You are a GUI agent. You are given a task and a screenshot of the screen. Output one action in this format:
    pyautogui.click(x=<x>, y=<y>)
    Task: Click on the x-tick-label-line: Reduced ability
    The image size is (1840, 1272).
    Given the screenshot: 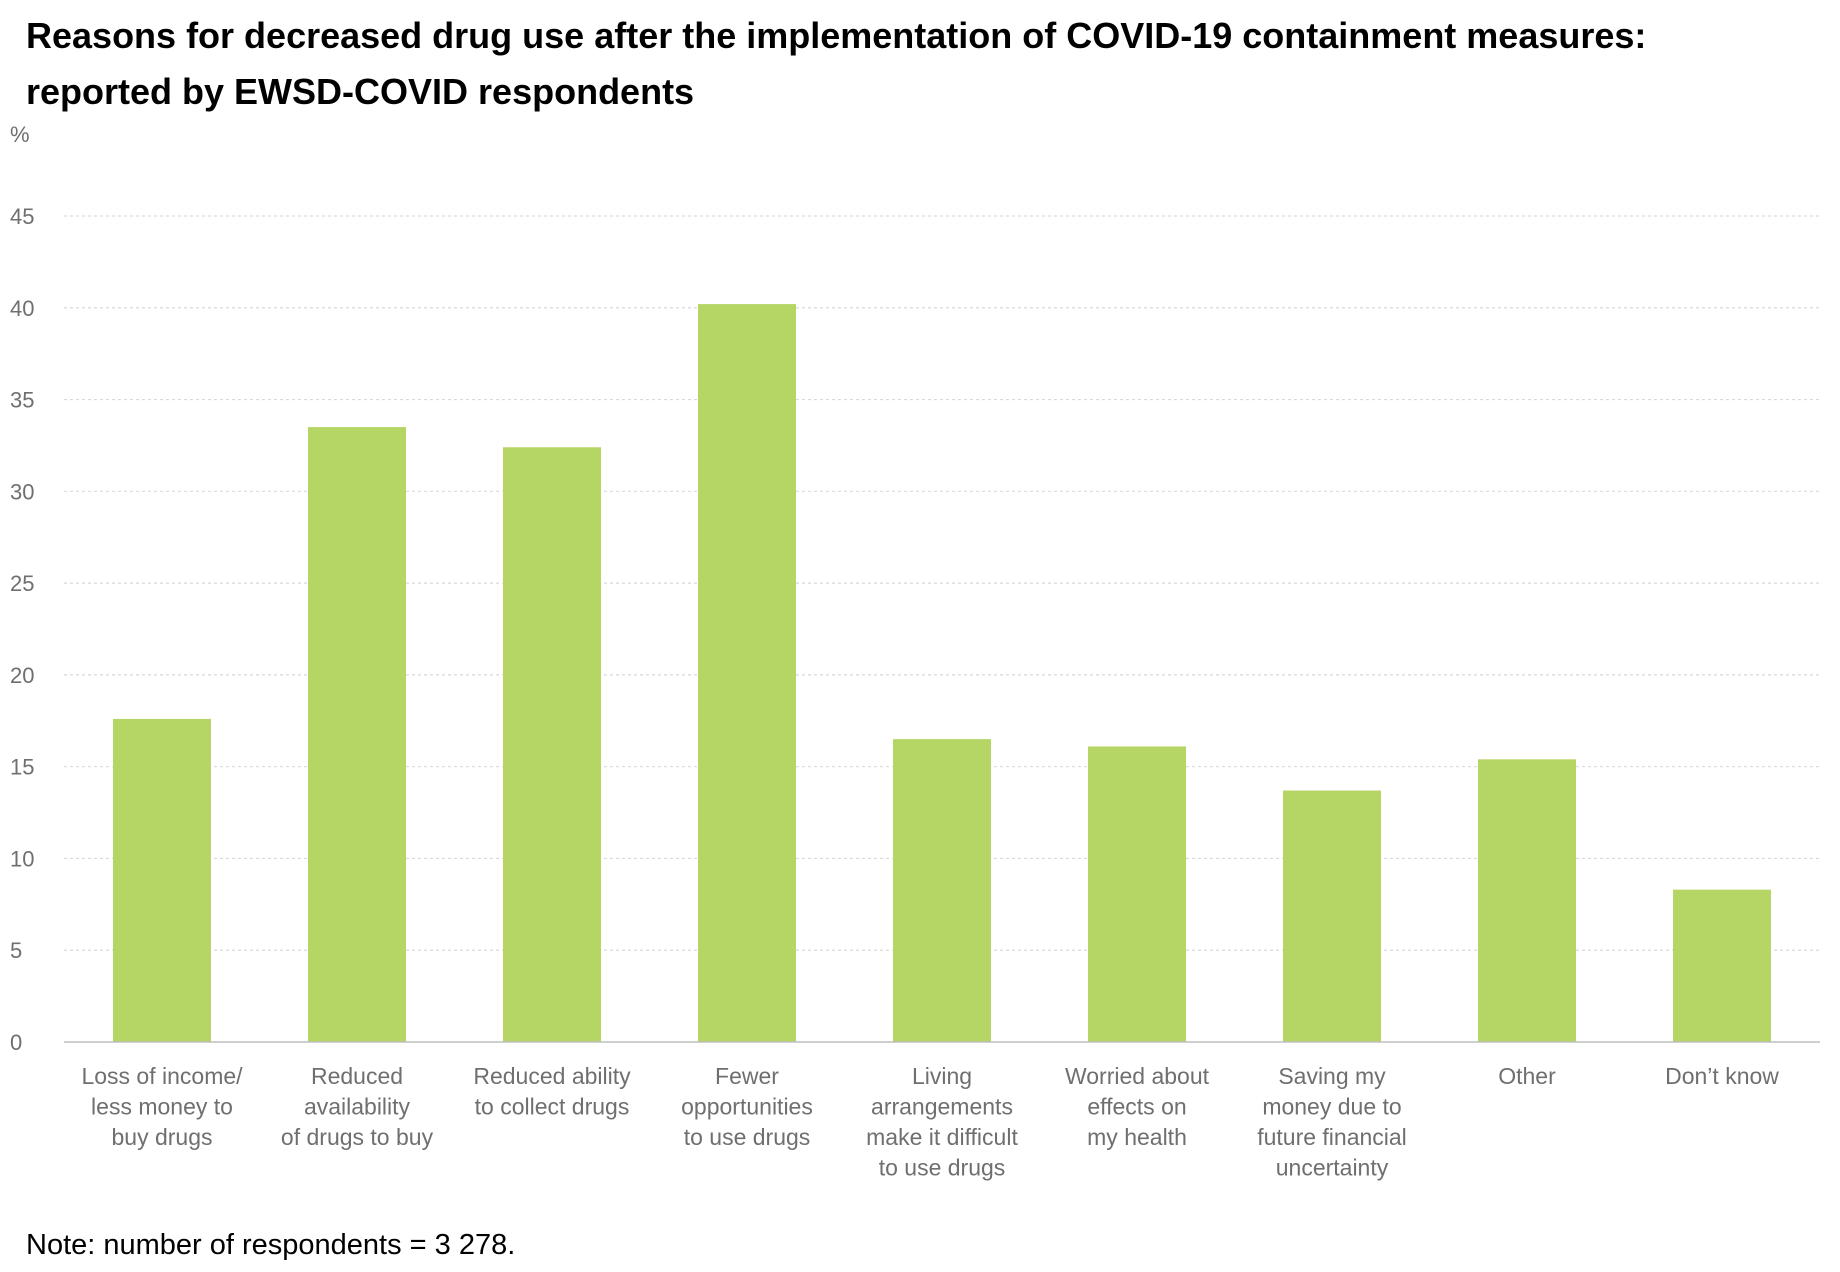 What is the action you would take?
    pyautogui.click(x=552, y=1076)
    